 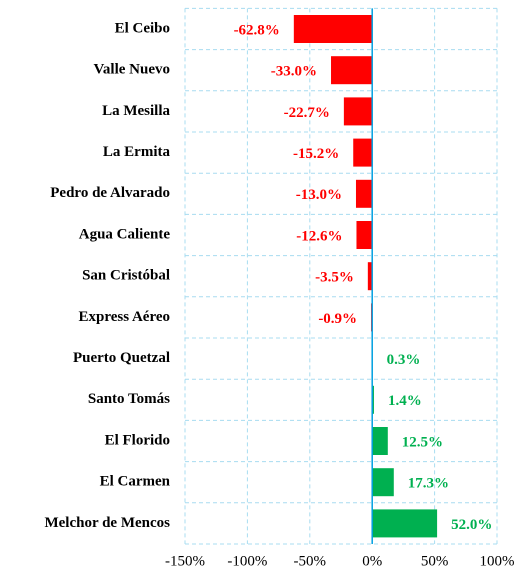 I want to click on x-tick-label: 0%, so click(x=372, y=560).